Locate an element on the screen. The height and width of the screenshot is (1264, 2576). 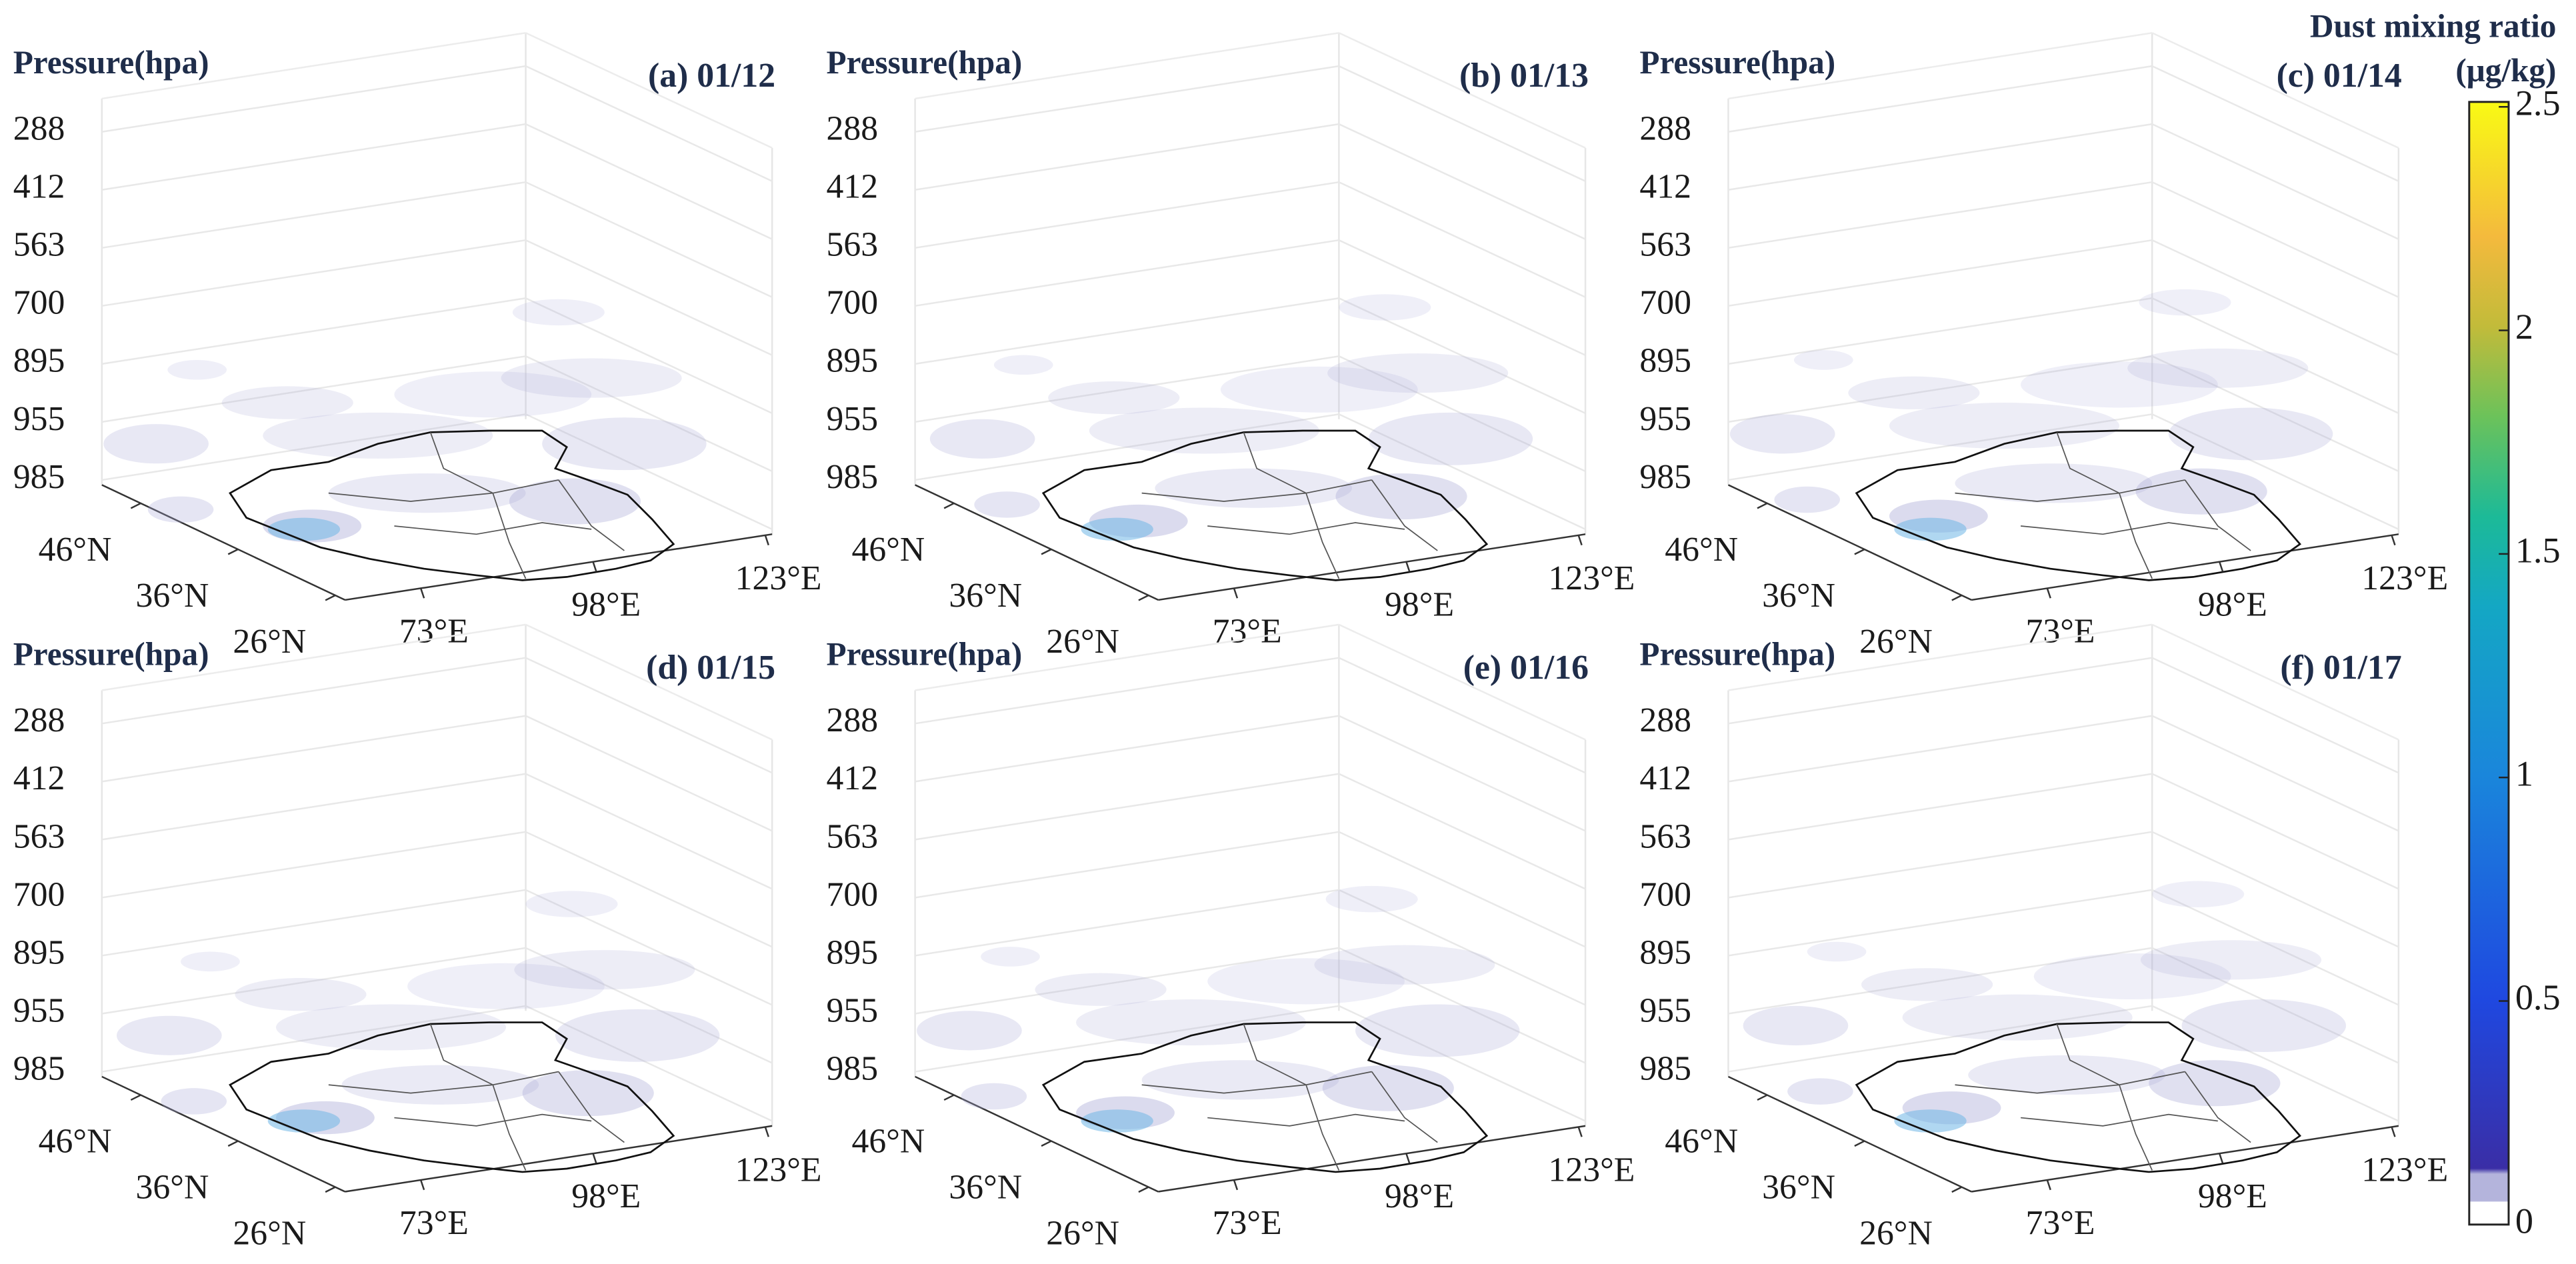
panel-title: (b) 01/13 is located at coordinates (1524, 76).